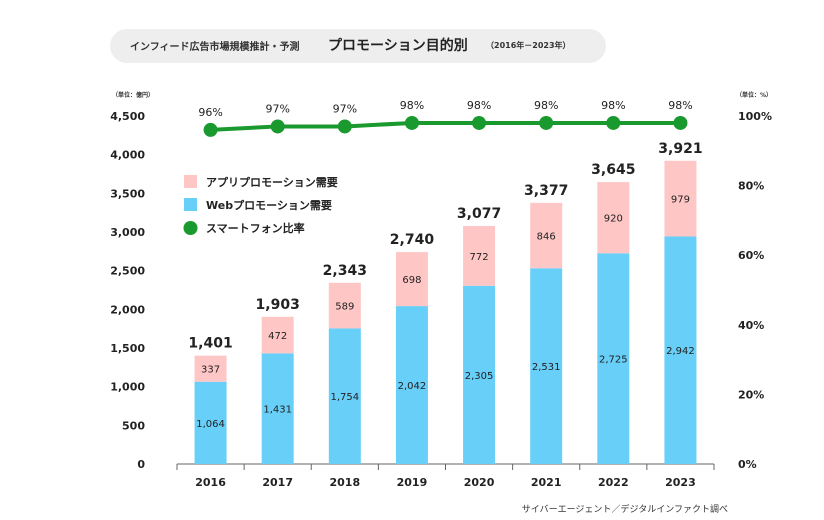 This screenshot has height=520, width=824. I want to click on smartphone-ratio-line, so click(445, 126).